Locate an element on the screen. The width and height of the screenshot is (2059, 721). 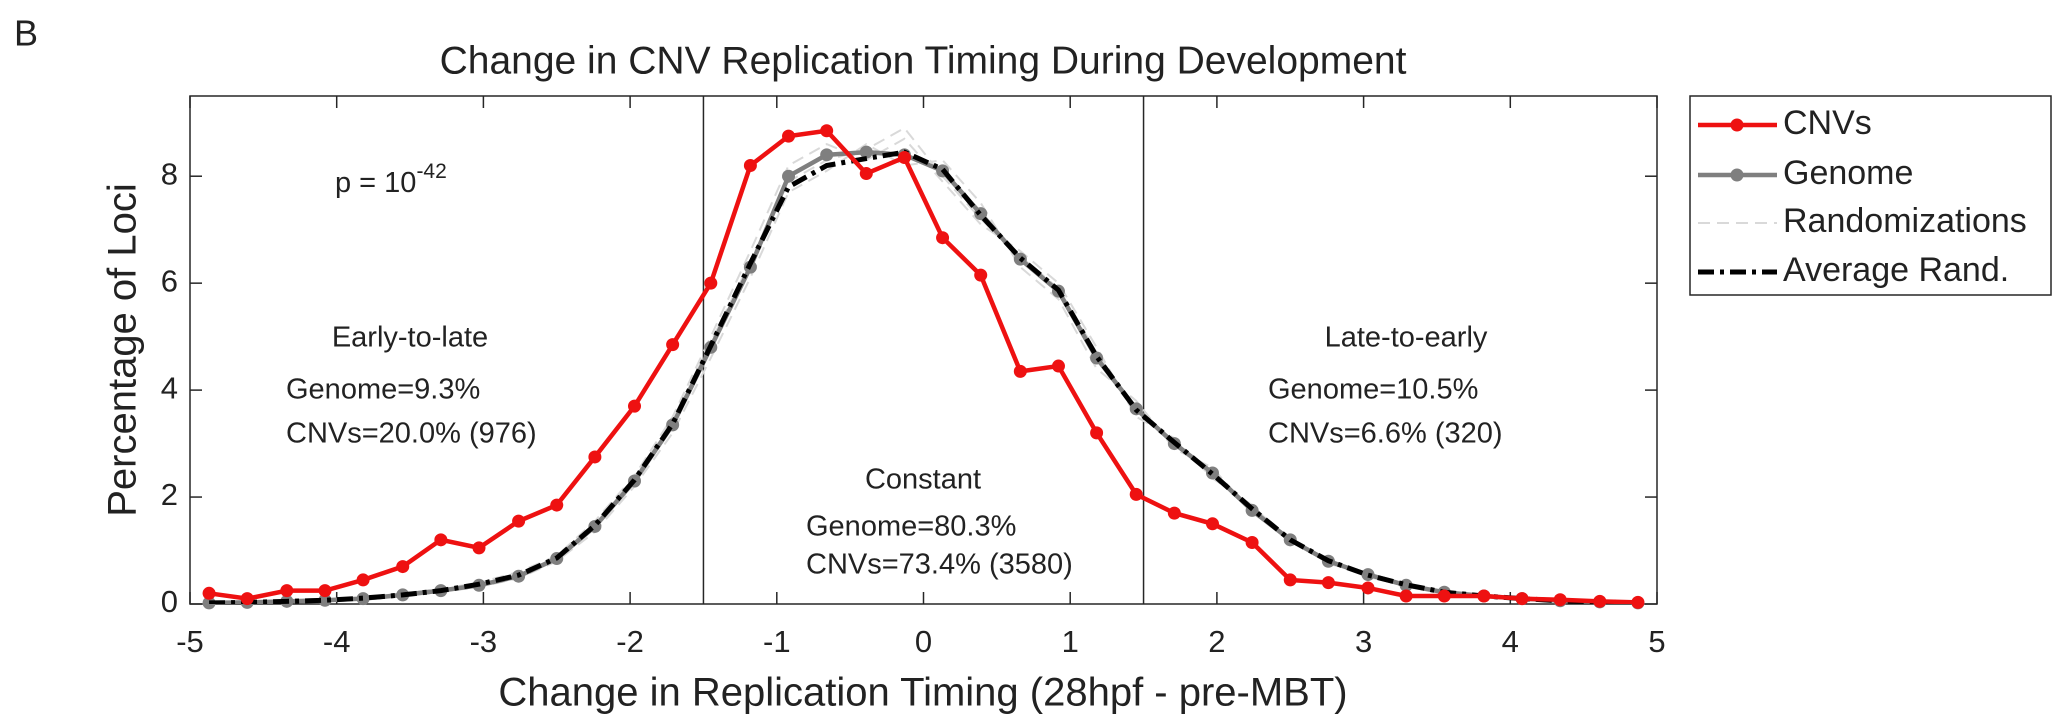
x-tick-label: -1 is located at coordinates (777, 641).